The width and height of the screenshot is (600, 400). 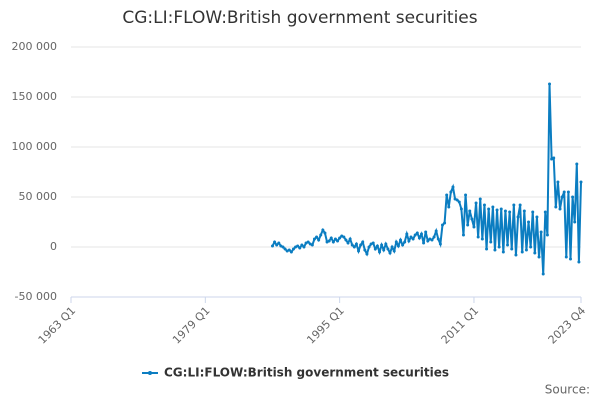 I want to click on y-tick-label: 150 000, so click(x=35, y=96).